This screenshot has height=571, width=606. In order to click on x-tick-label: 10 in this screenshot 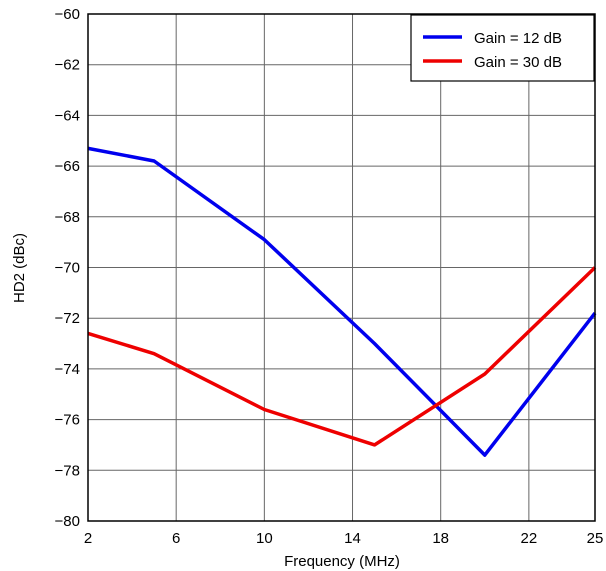, I will do `click(264, 538)`.